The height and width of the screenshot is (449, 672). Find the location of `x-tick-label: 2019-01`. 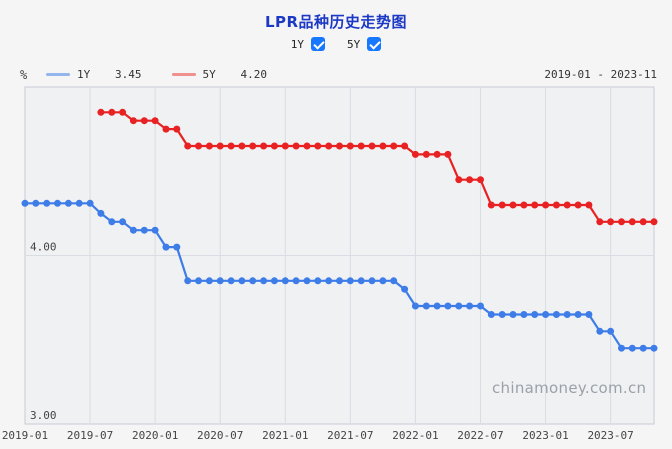

x-tick-label: 2019-01 is located at coordinates (25, 435).